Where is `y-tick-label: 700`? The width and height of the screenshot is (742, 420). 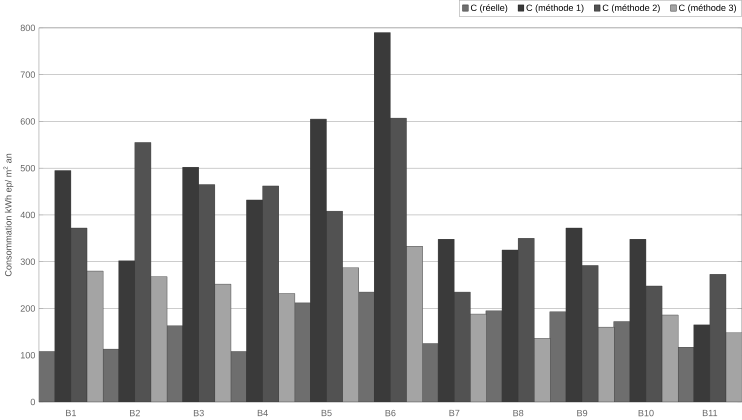
y-tick-label: 700 is located at coordinates (28, 75).